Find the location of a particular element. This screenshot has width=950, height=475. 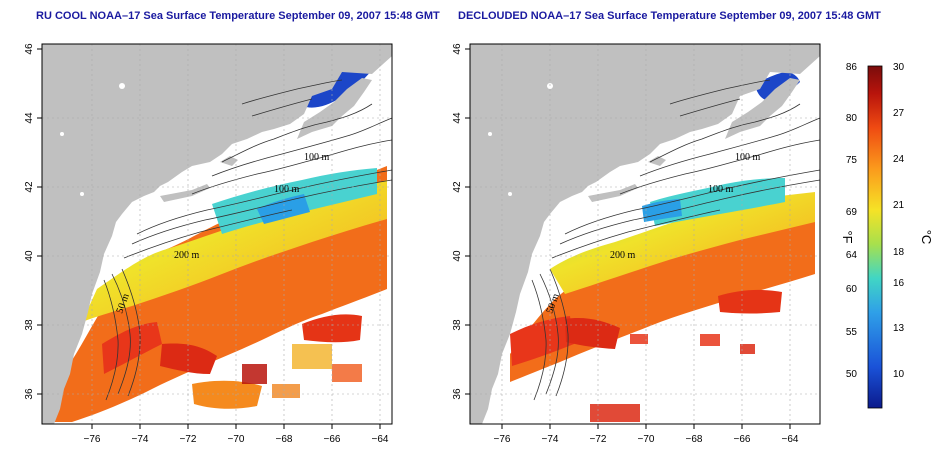

f-tick: 80 is located at coordinates (852, 118).